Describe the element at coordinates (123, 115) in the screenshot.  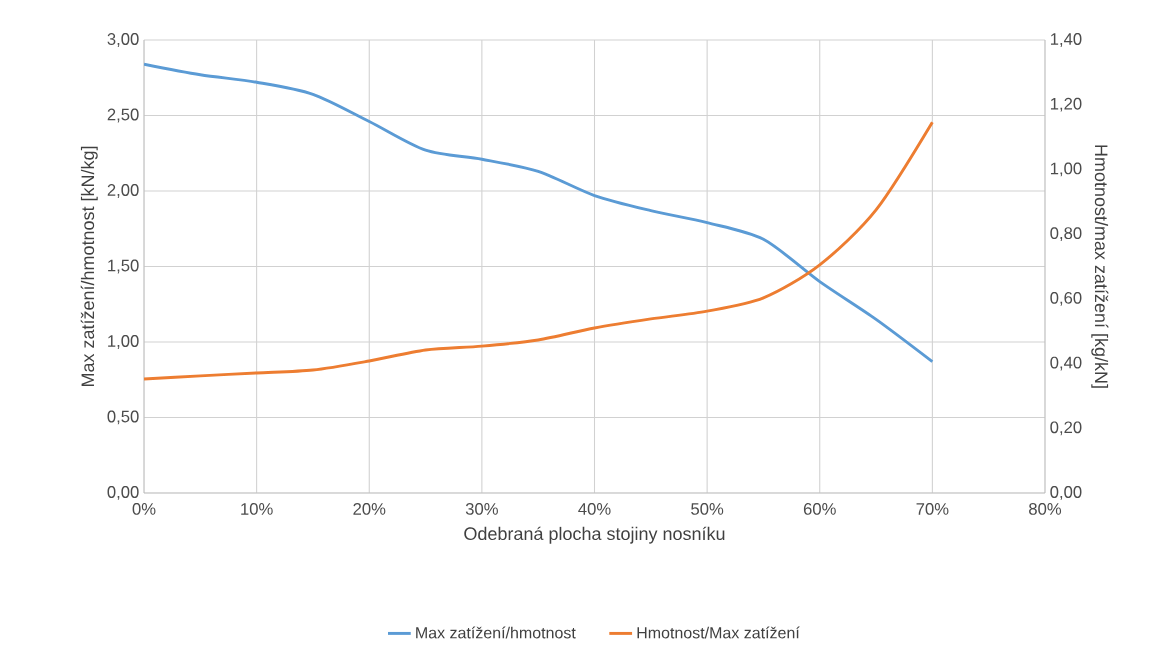
I see `y-tick-label: 2,50` at that location.